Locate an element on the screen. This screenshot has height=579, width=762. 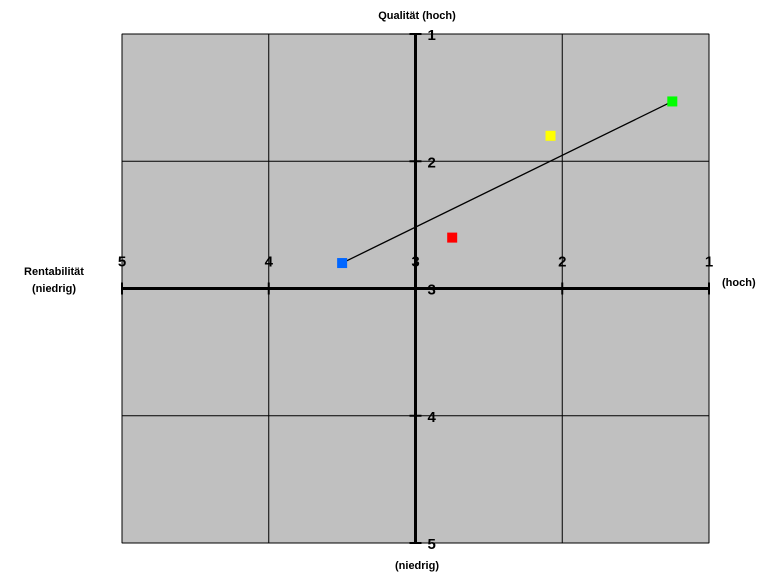
x-axis-label: Rentabilität is located at coordinates (54, 272).